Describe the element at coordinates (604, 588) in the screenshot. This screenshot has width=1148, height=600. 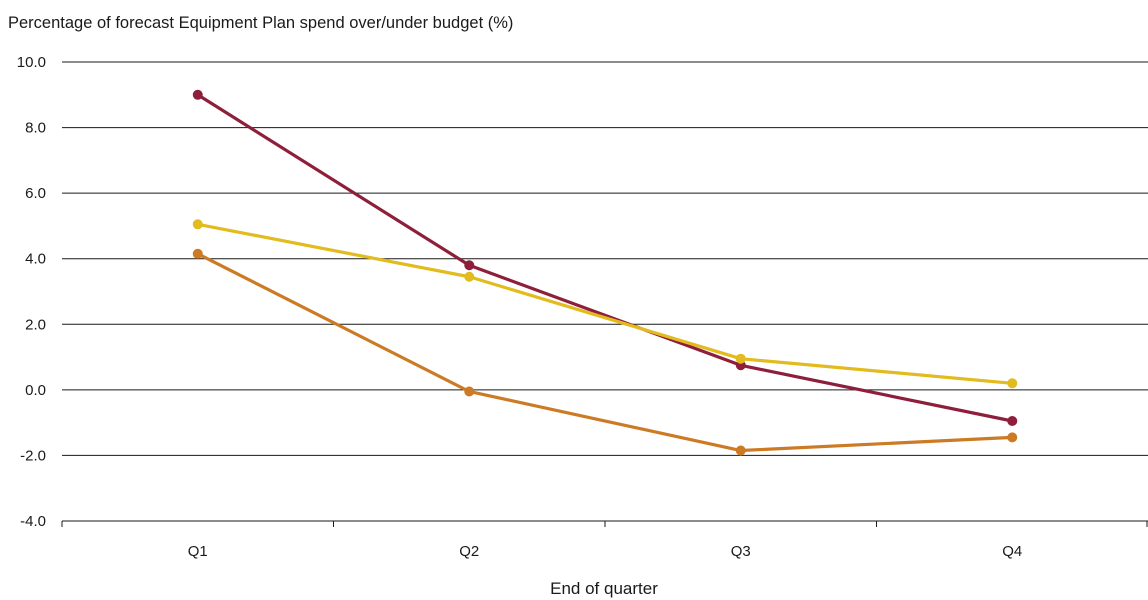
I see `x-axis-label: End of quarter` at that location.